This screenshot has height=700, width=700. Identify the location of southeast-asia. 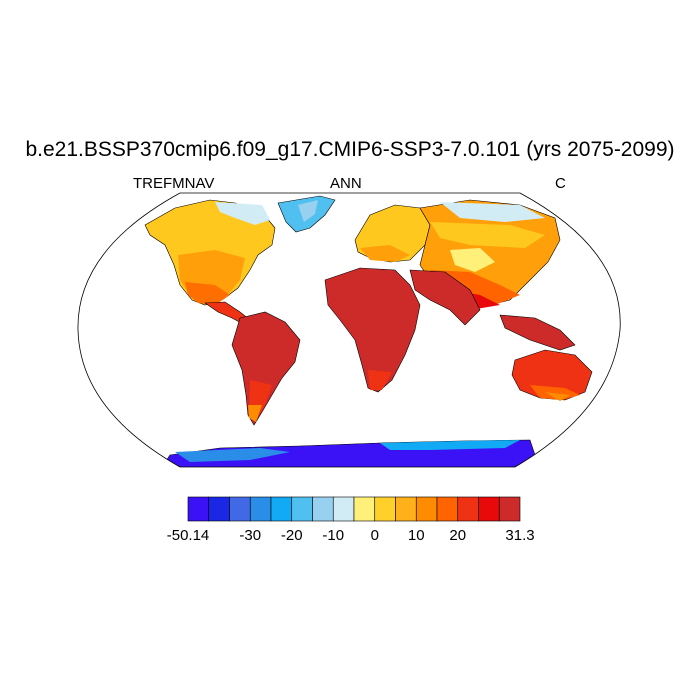
(537, 332).